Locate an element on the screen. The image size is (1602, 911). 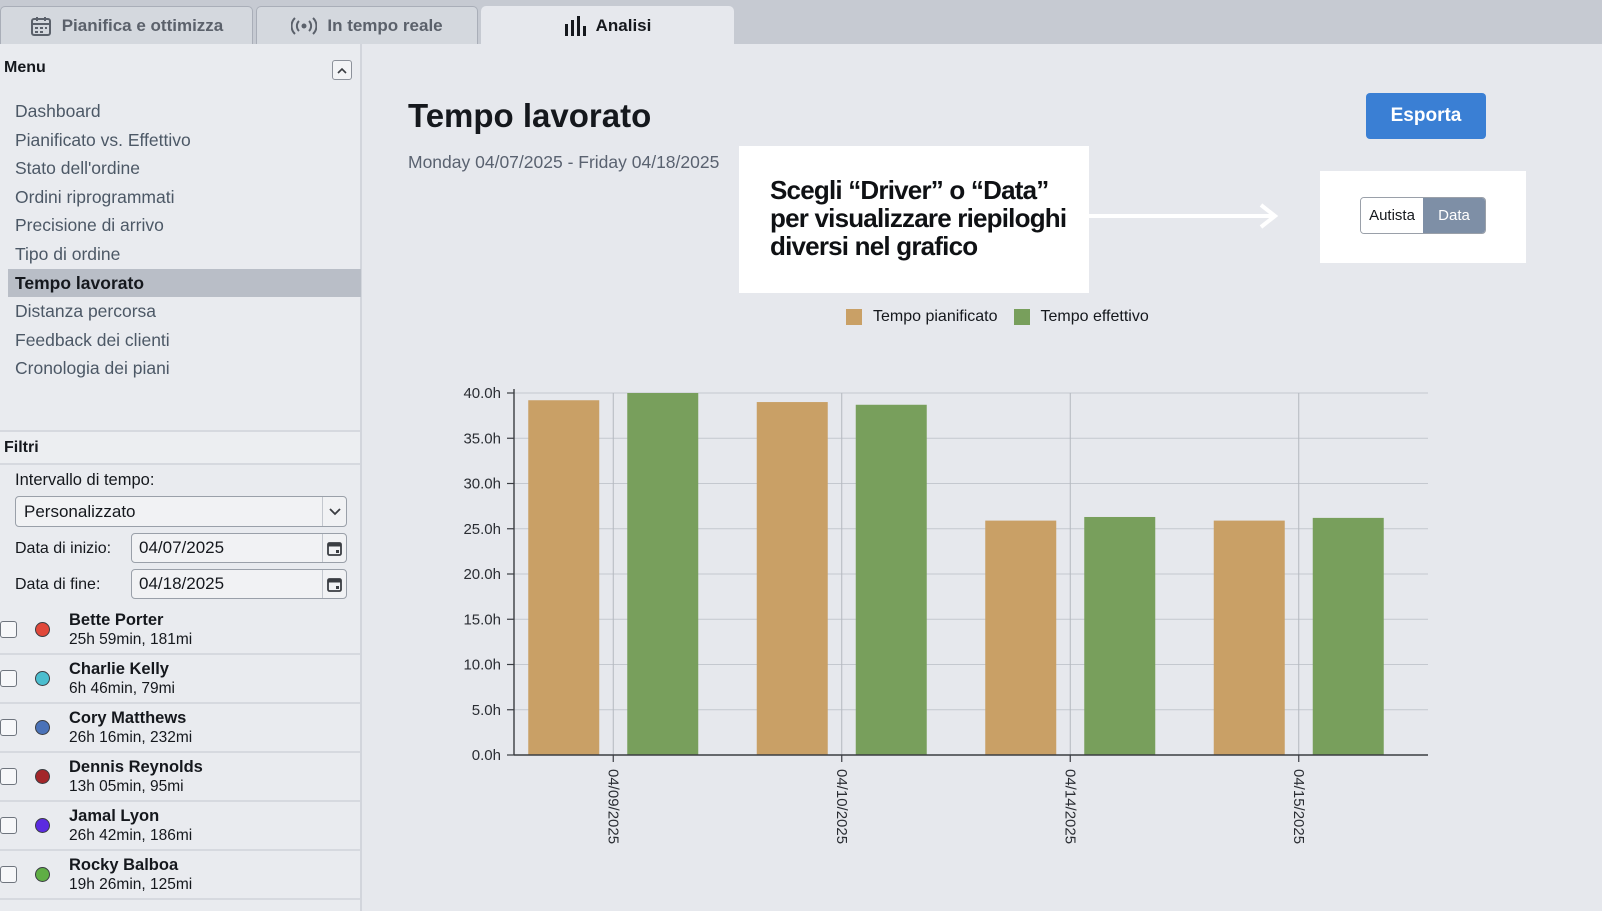
chevron-down-icon is located at coordinates (334, 511).